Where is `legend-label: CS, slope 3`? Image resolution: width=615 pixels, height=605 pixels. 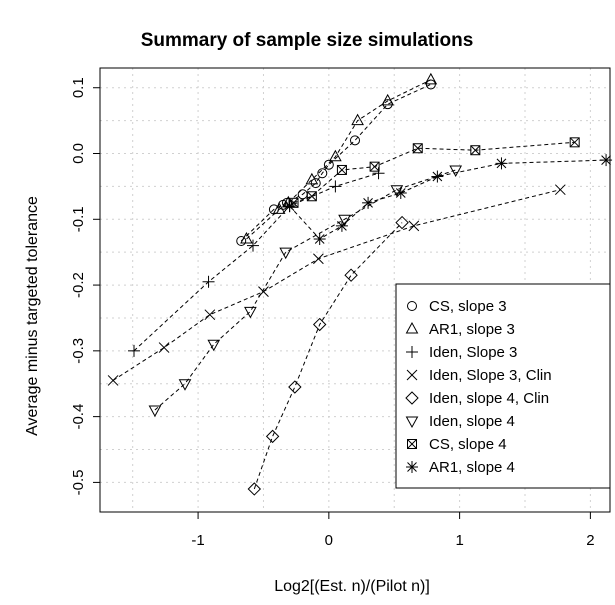
legend-label: CS, slope 3 is located at coordinates (468, 306).